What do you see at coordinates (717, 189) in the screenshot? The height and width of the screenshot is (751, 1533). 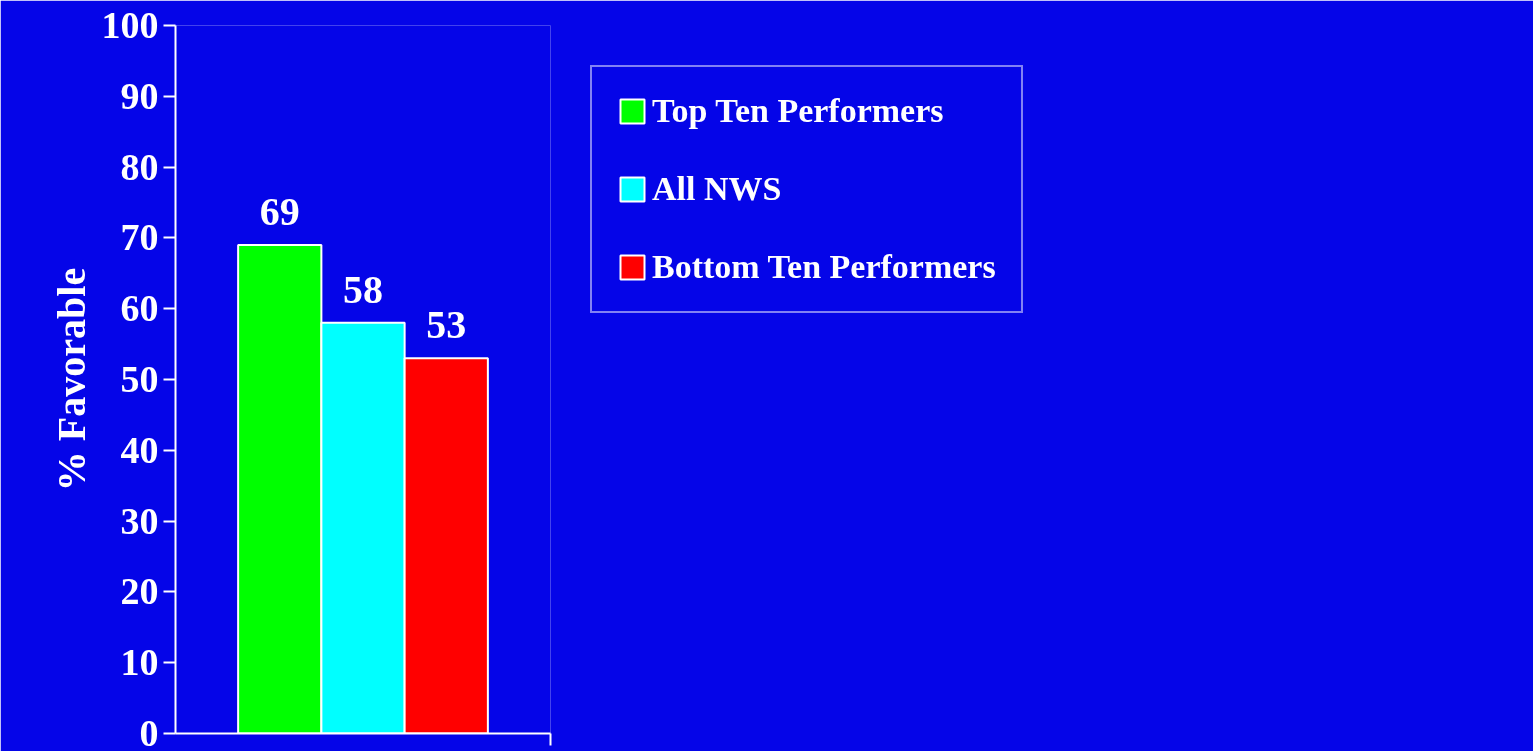 I see `legend-label: All NWS` at bounding box center [717, 189].